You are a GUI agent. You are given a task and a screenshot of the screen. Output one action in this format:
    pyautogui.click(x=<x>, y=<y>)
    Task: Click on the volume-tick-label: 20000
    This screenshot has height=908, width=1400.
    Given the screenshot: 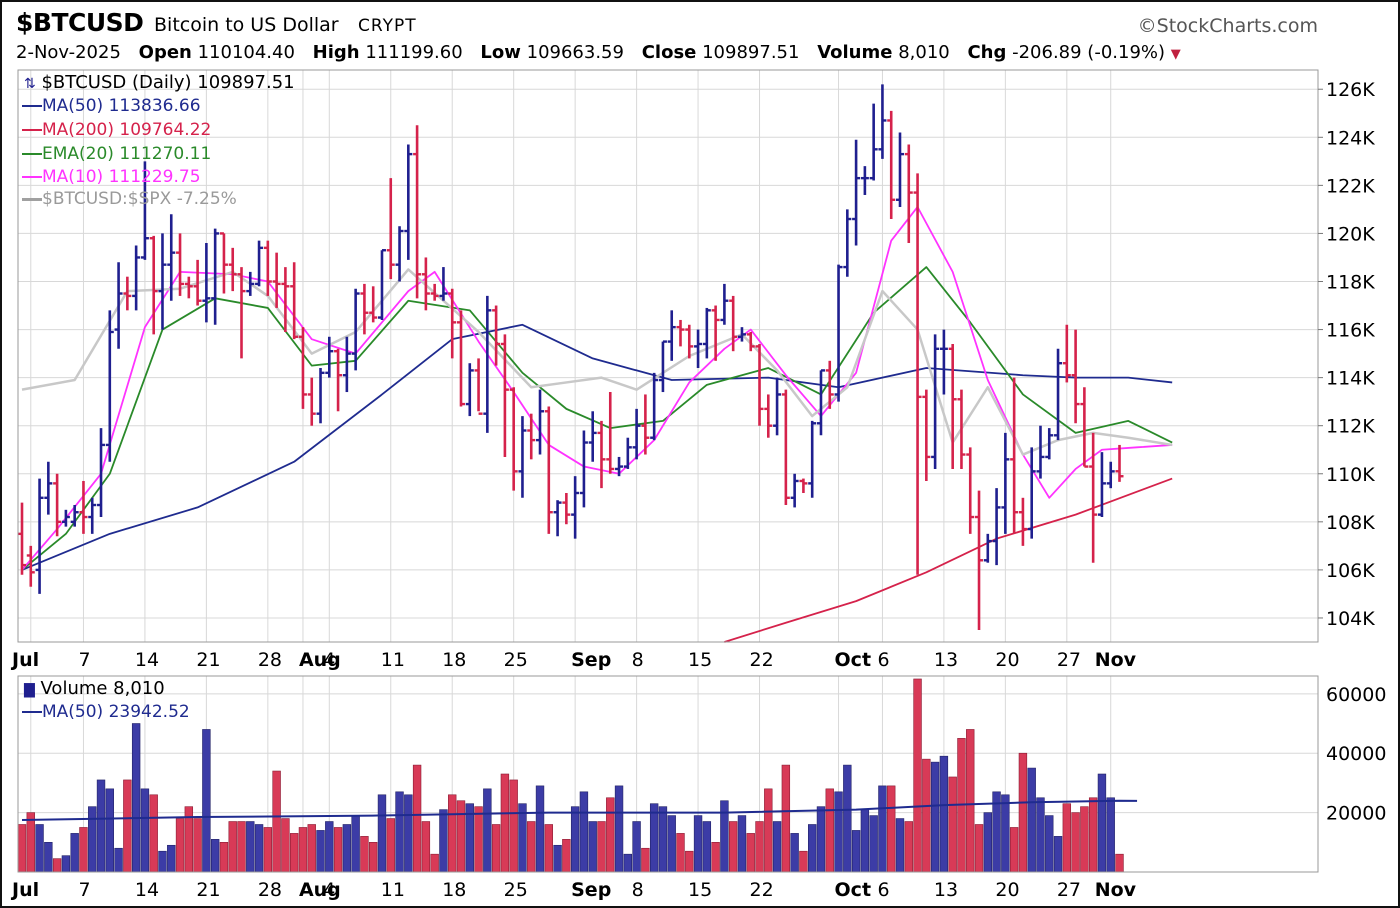 What is the action you would take?
    pyautogui.click(x=1356, y=814)
    